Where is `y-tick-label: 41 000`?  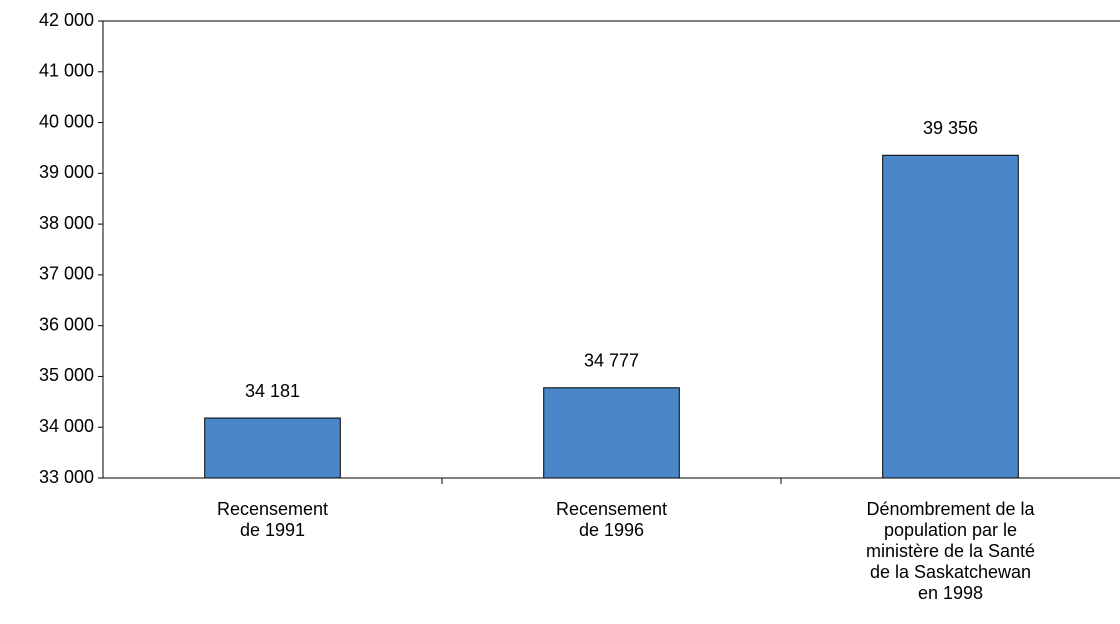 y-tick-label: 41 000 is located at coordinates (66, 71).